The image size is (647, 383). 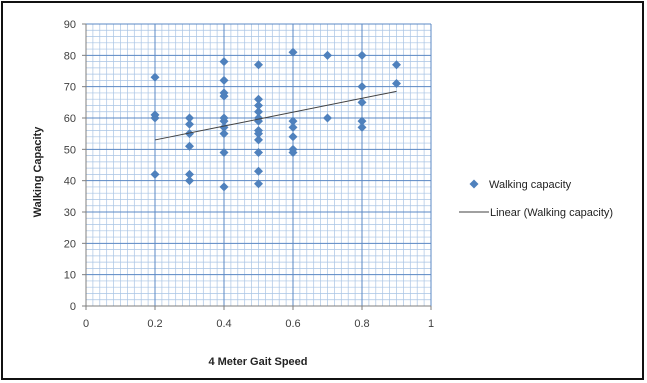 I want to click on y-tick-label: 90, so click(x=70, y=25).